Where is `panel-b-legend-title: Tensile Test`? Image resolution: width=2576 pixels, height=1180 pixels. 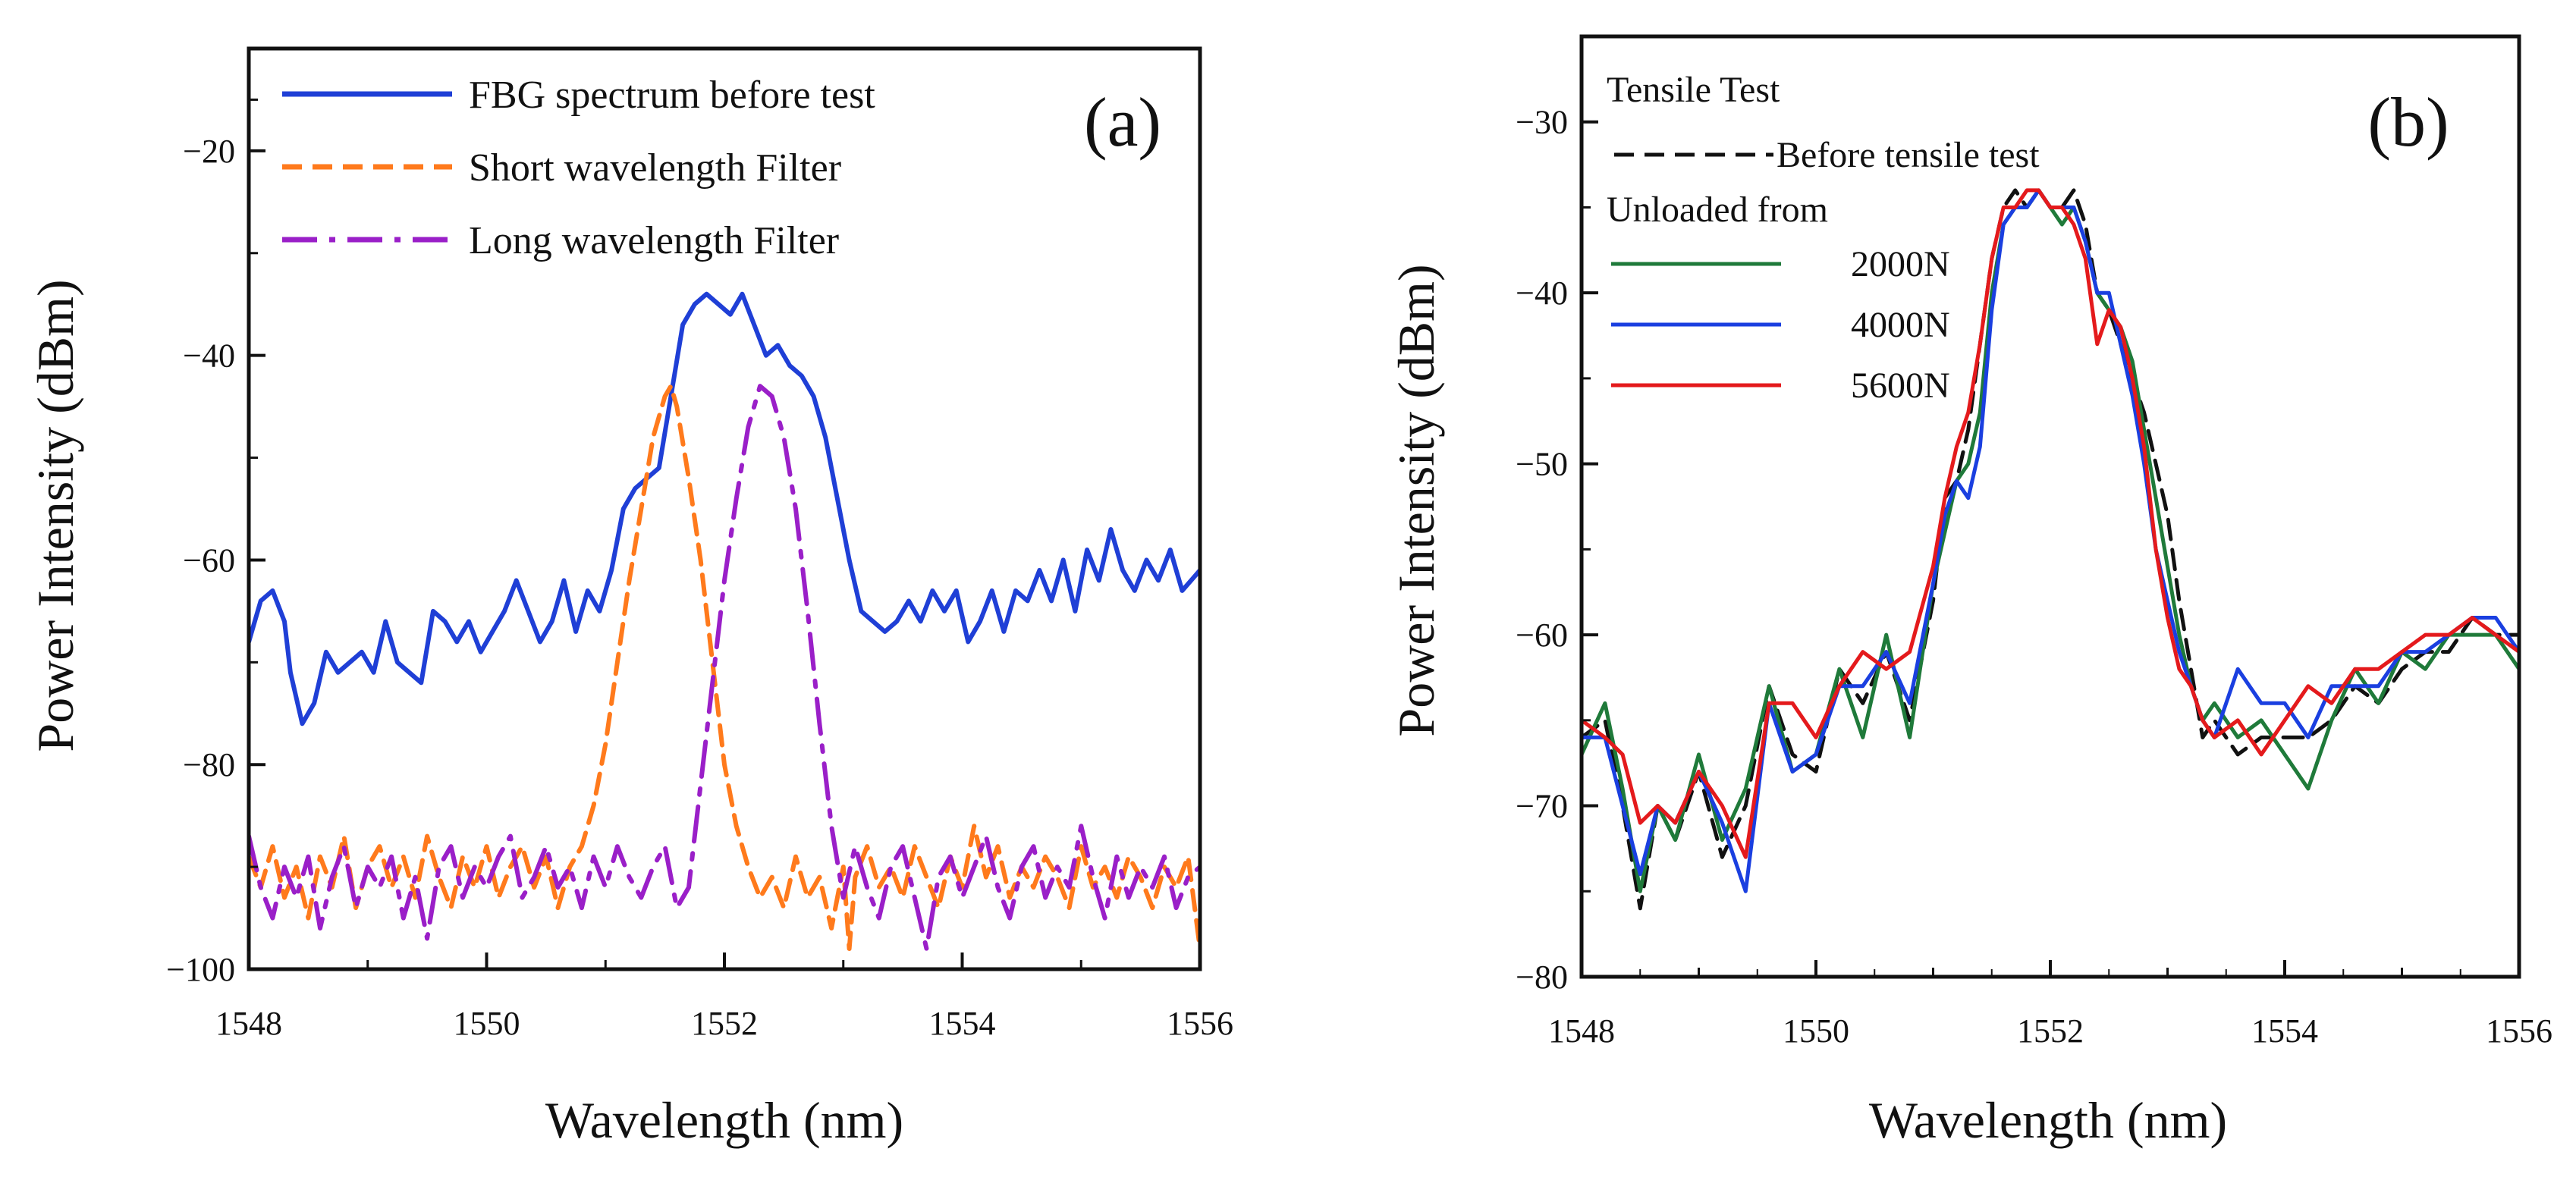 panel-b-legend-title: Tensile Test is located at coordinates (1693, 90).